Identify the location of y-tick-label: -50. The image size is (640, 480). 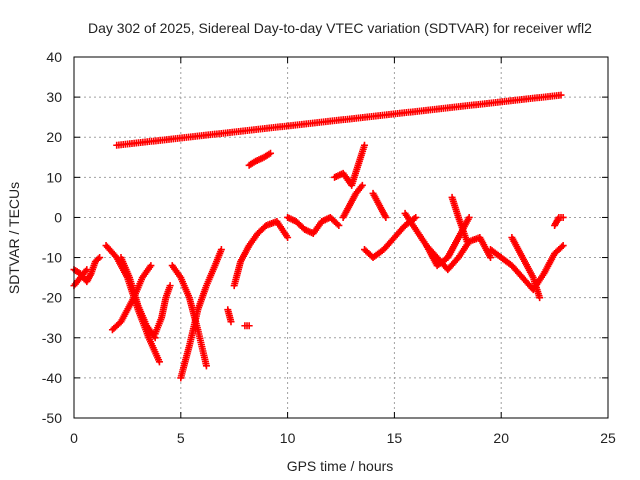
(52, 418).